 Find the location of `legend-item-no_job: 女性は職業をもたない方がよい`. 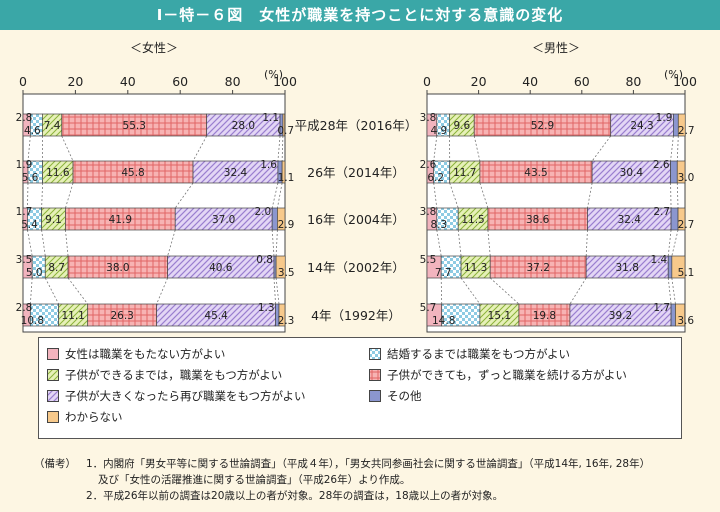

legend-item-no_job: 女性は職業をもたない方がよい is located at coordinates (136, 354).